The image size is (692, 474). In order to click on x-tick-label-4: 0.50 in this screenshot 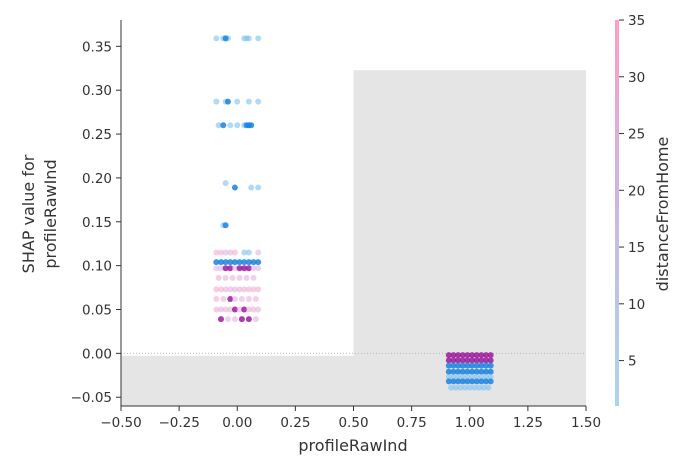, I will do `click(353, 423)`.